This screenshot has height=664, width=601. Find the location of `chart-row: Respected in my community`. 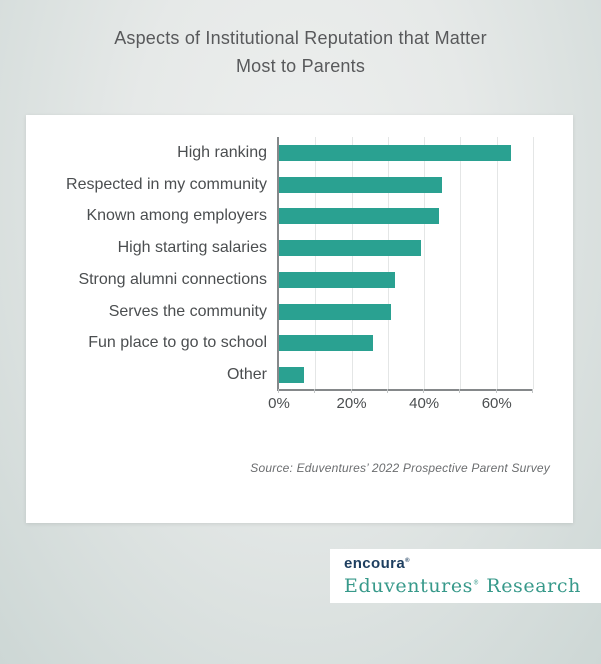

chart-row: Respected in my community is located at coordinates (279, 185).